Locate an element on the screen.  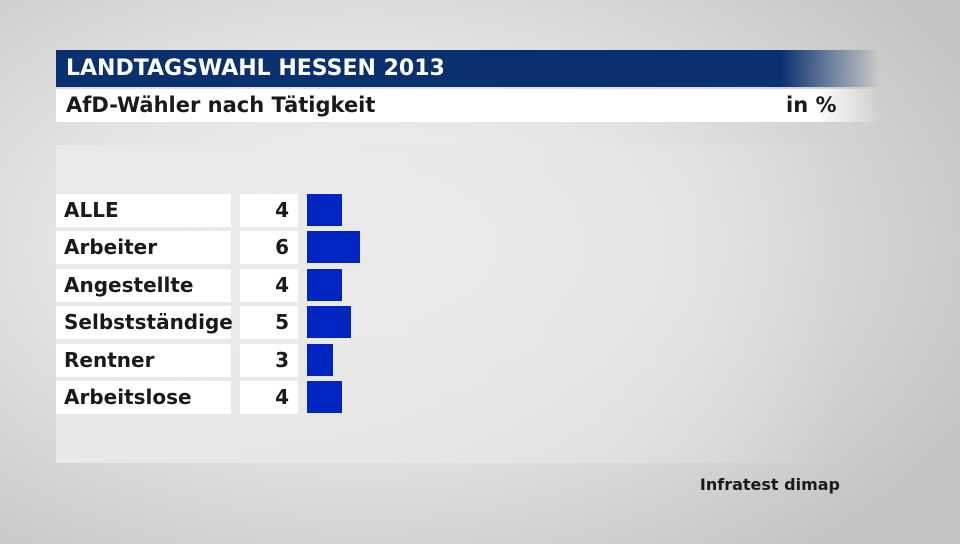
category-label: Angestellte is located at coordinates (143, 285).